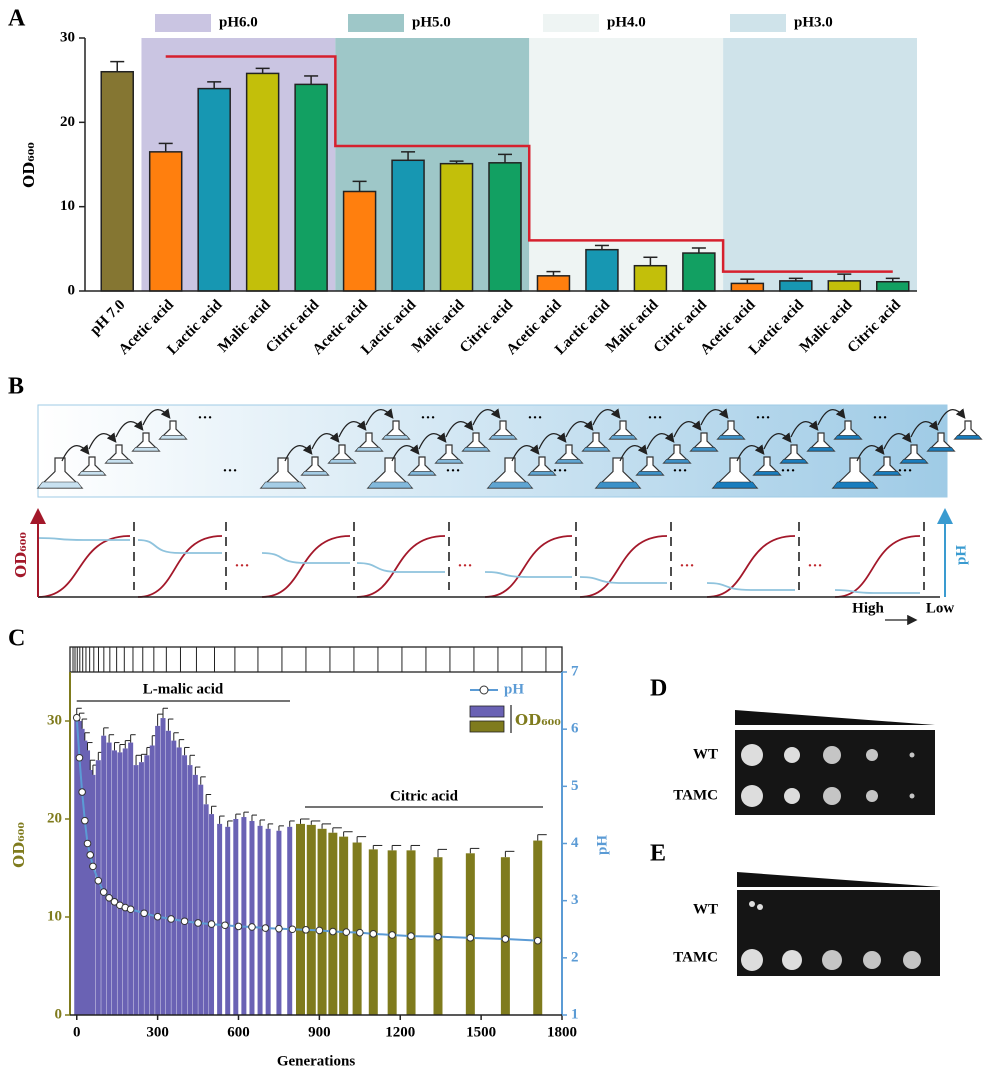 The image size is (984, 1081). Describe the element at coordinates (575, 729) in the screenshot. I see `y2-tick-label: 6` at that location.